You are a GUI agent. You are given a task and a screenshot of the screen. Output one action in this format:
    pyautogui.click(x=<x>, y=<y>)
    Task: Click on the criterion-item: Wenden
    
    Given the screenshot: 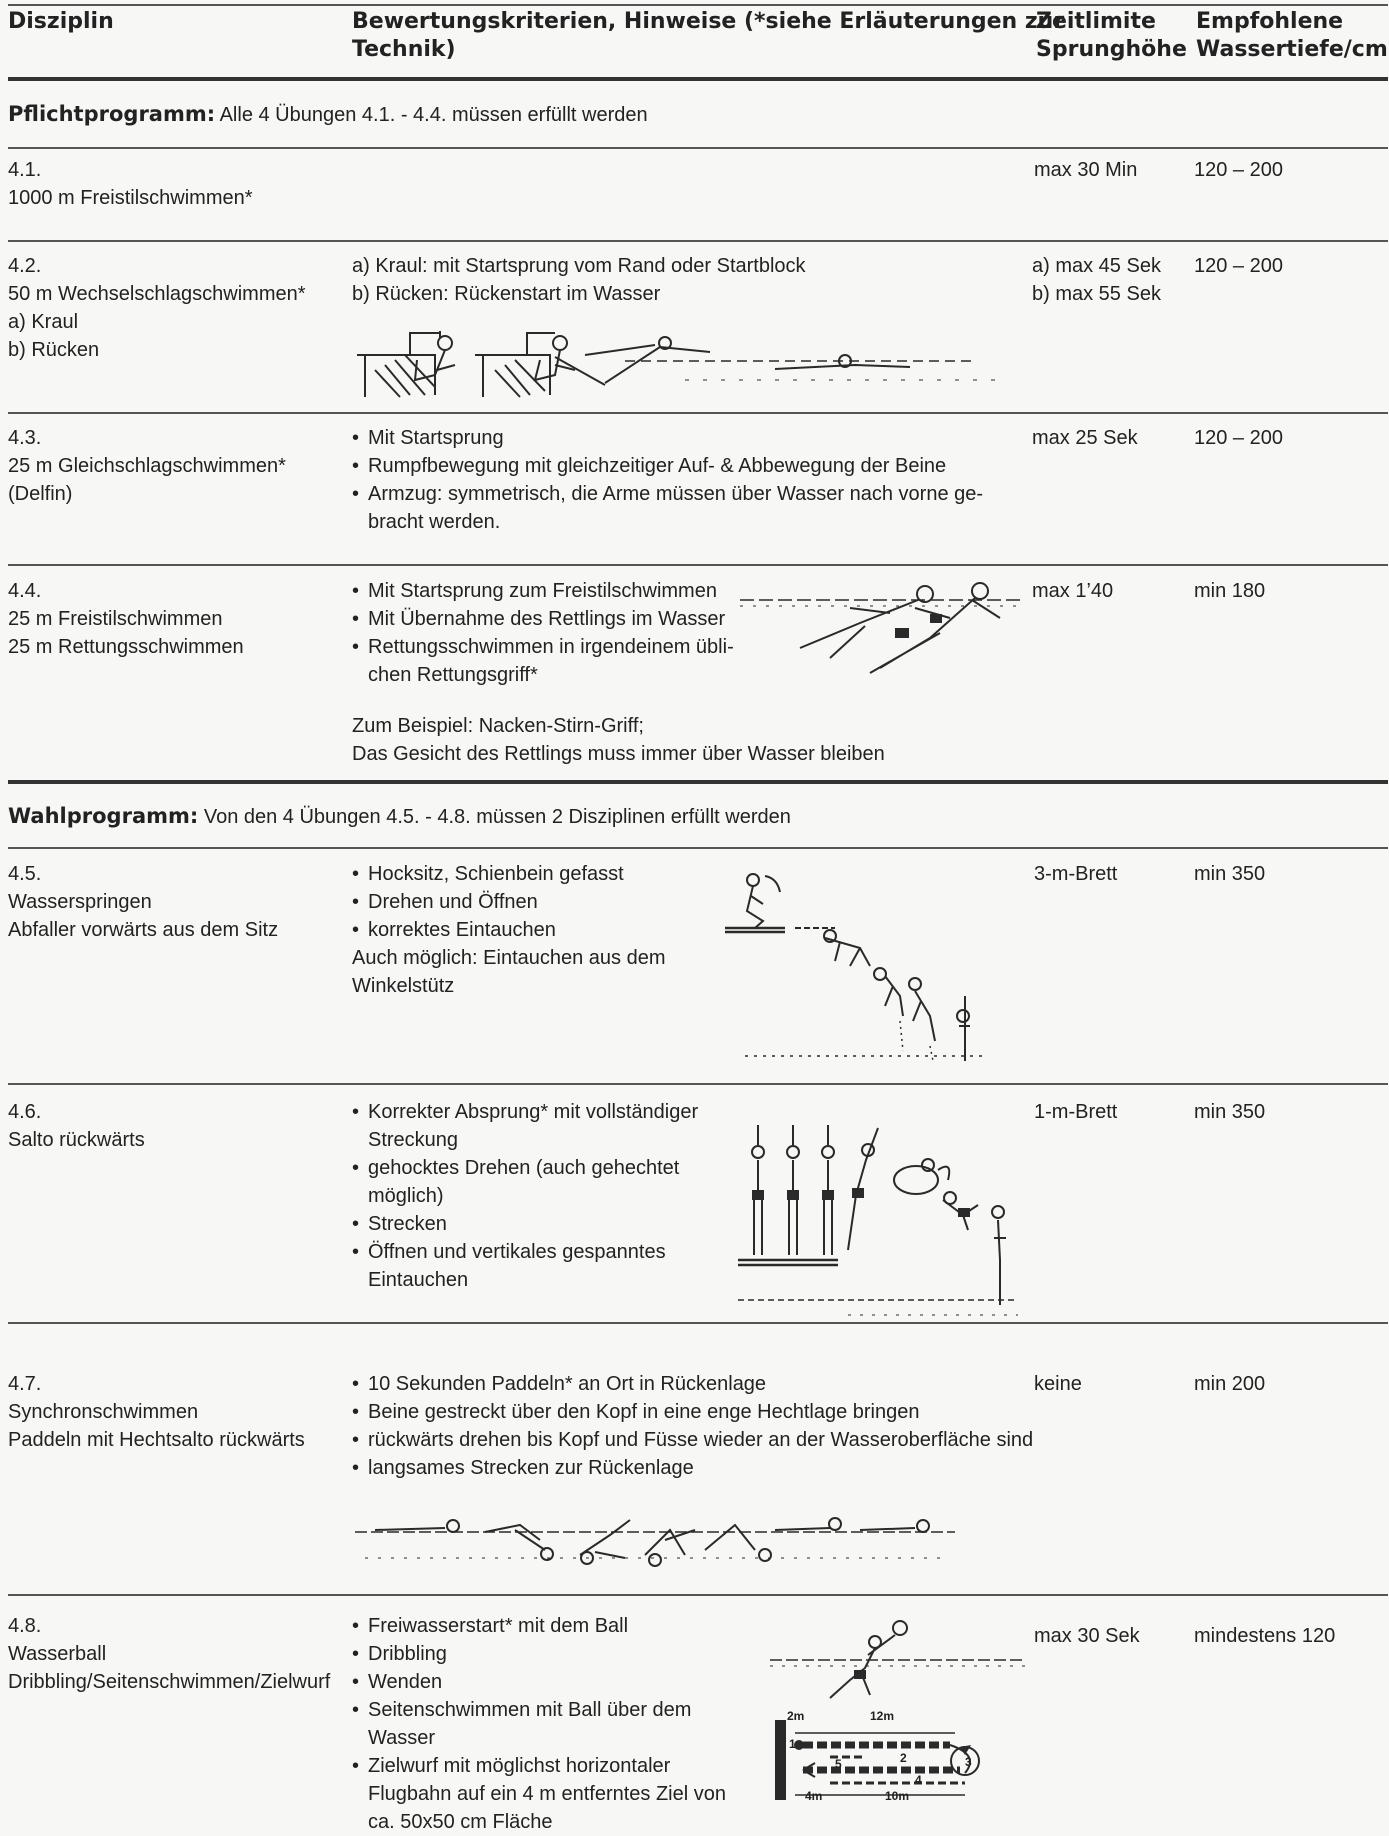 What is the action you would take?
    pyautogui.click(x=521, y=1682)
    